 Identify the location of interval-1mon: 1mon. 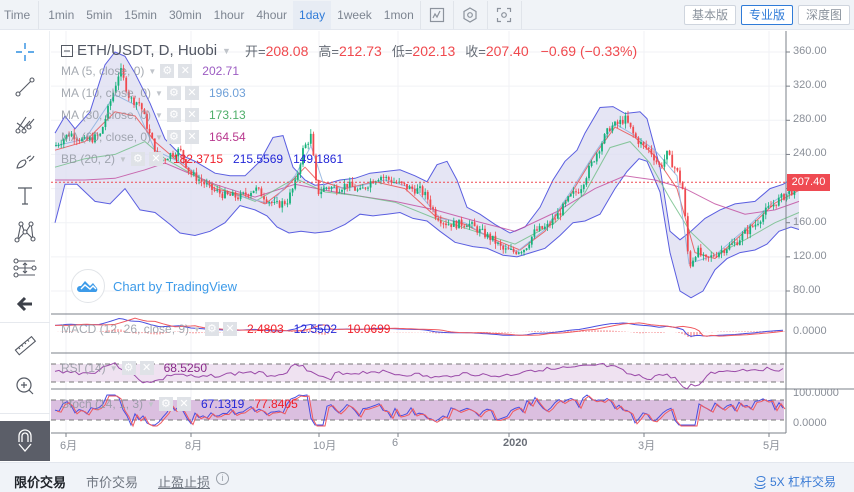
(398, 14).